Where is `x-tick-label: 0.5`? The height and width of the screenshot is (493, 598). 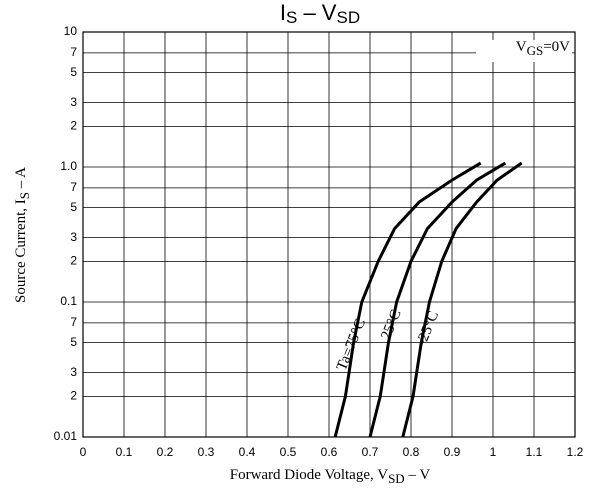 x-tick-label: 0.5 is located at coordinates (288, 452).